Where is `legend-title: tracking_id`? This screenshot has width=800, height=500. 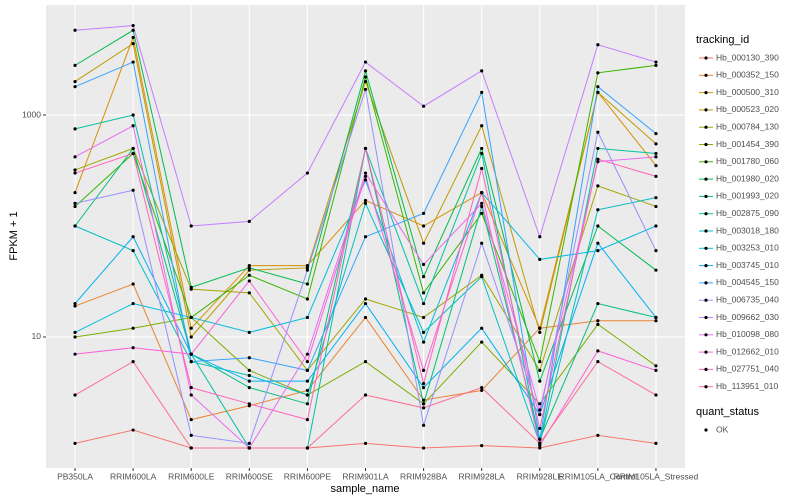 legend-title: tracking_id is located at coordinates (722, 40).